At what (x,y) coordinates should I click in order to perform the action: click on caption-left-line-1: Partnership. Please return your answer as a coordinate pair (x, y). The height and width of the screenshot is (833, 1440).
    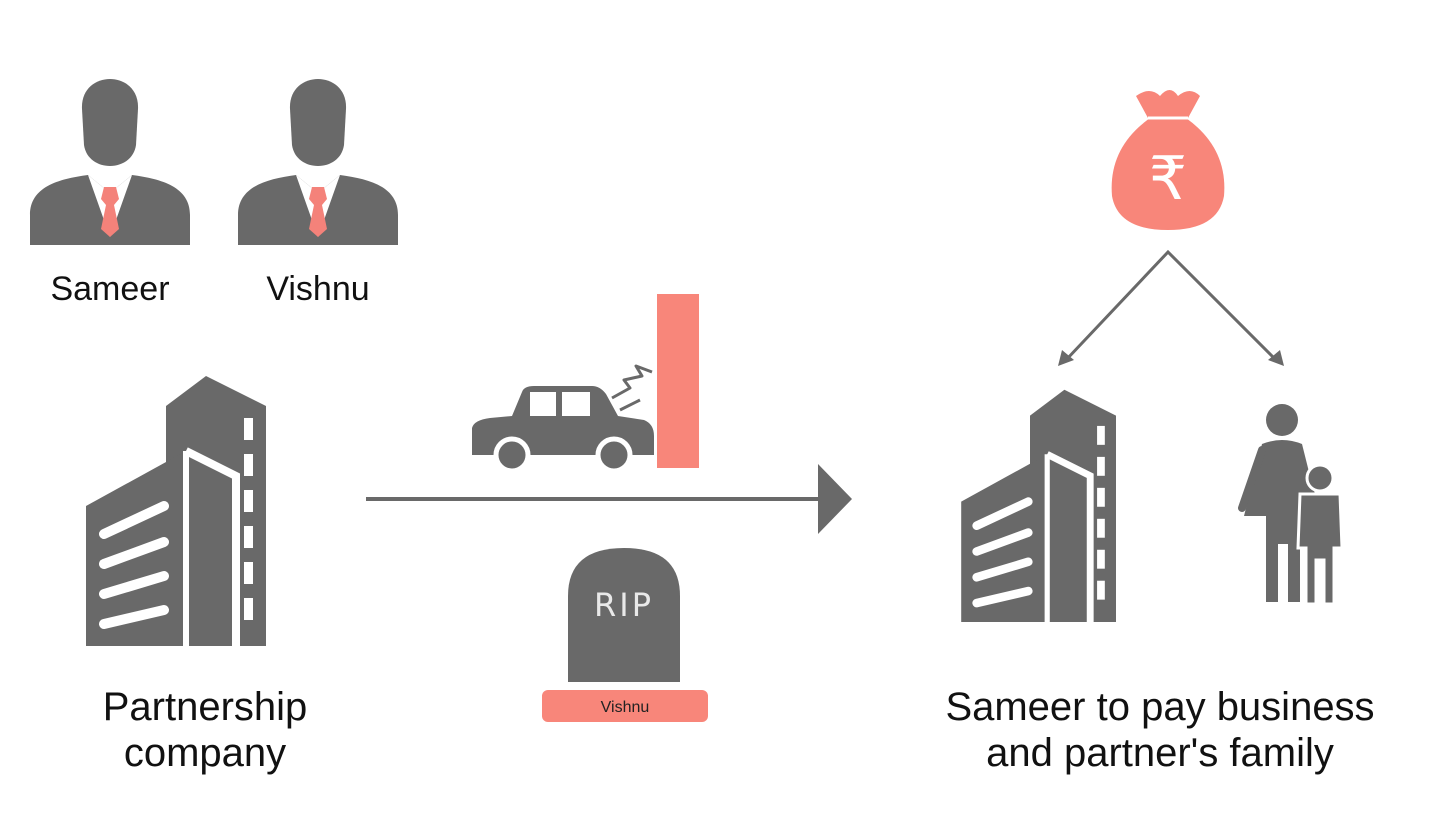
    Looking at the image, I should click on (205, 707).